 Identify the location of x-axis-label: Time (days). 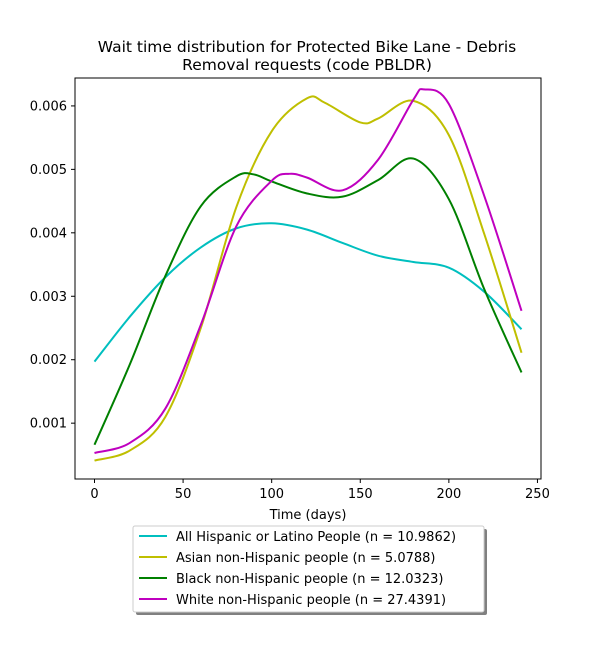
(308, 515).